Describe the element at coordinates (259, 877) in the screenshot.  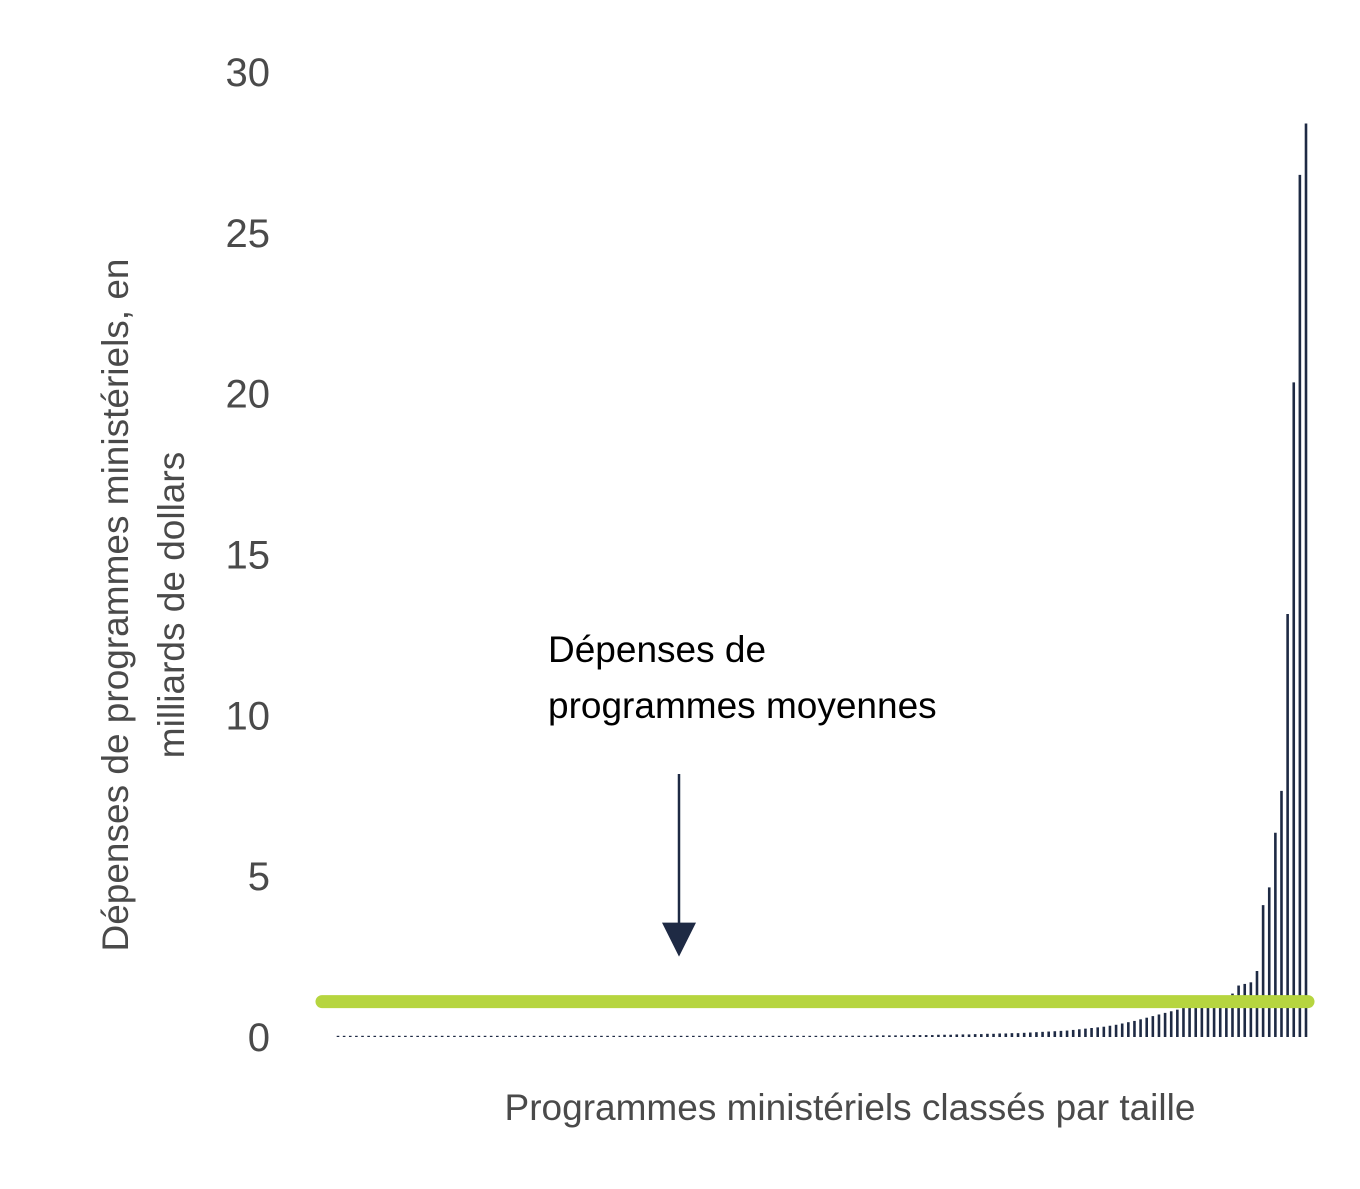
I see `y-tick-label: 5` at that location.